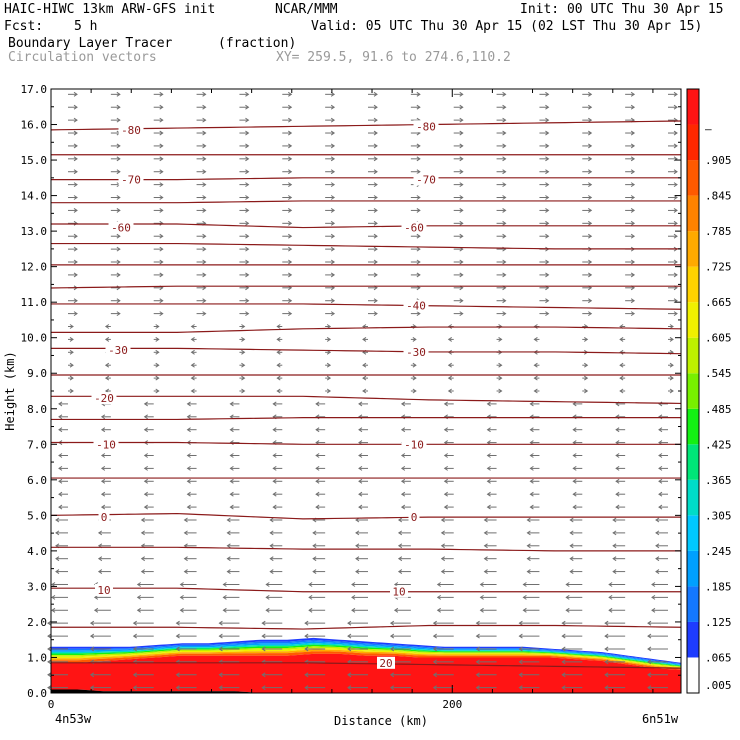 The image size is (740, 740). I want to click on header-field: Boundary Layer Tracer, so click(90, 43).